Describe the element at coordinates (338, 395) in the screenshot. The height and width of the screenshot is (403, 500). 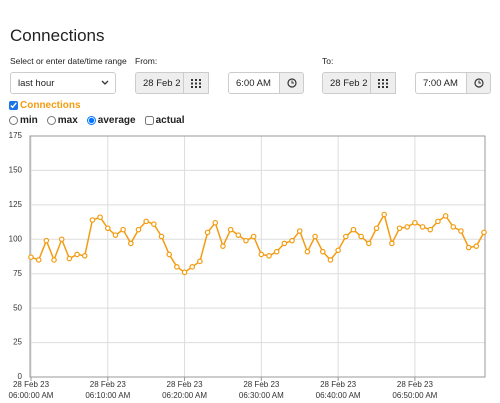
I see `x-tick-label: 06:40:00 AM` at that location.